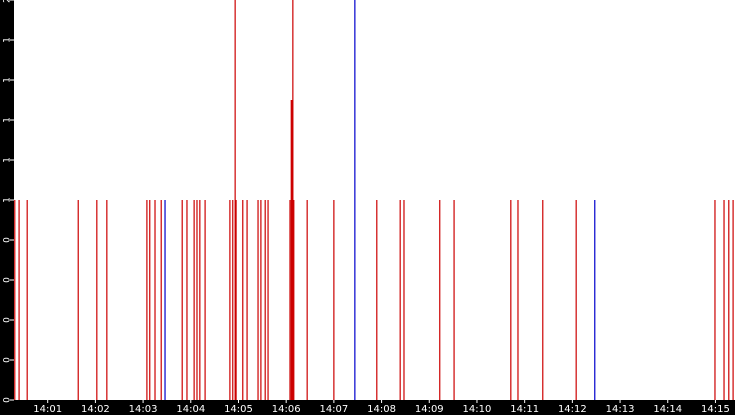 This screenshot has height=415, width=735. I want to click on x-tick-label: 14:04, so click(190, 409).